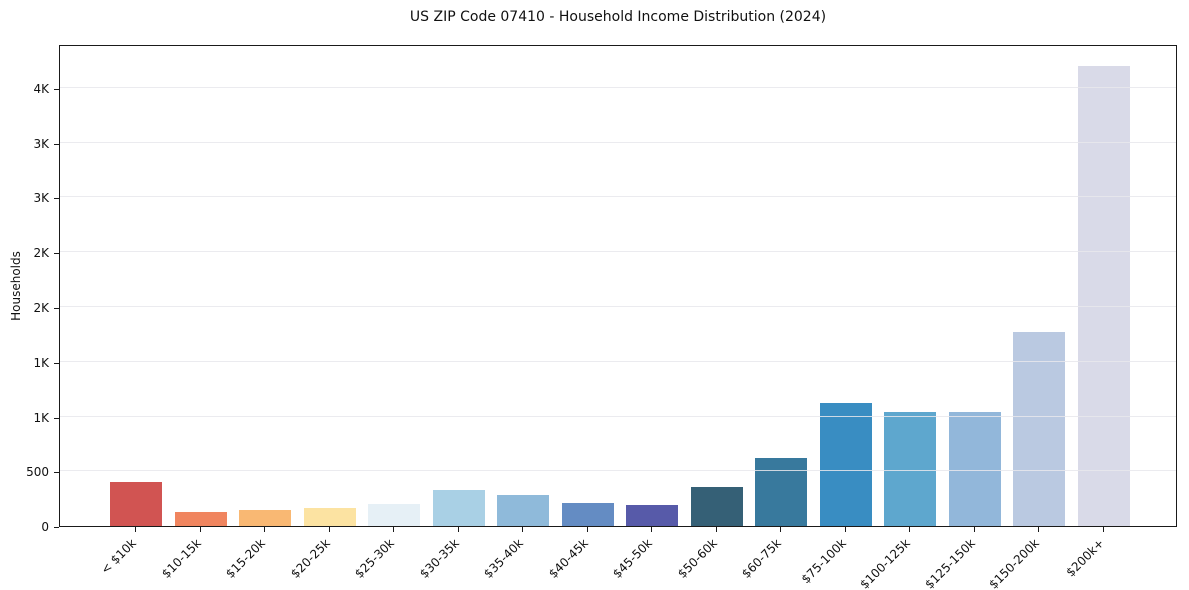 This screenshot has height=590, width=1189. Describe the element at coordinates (974, 468) in the screenshot. I see `bar-125-150k` at that location.